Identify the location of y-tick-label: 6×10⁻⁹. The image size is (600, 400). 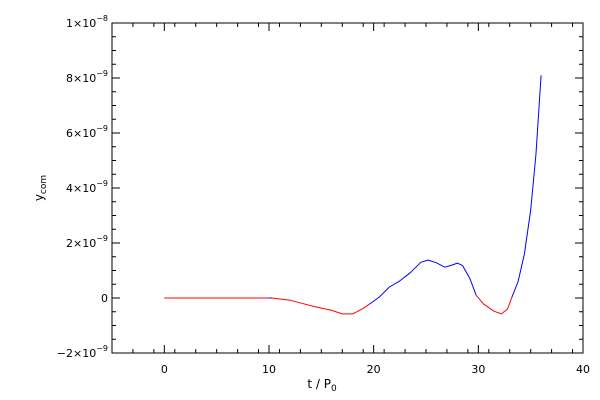
(87, 132).